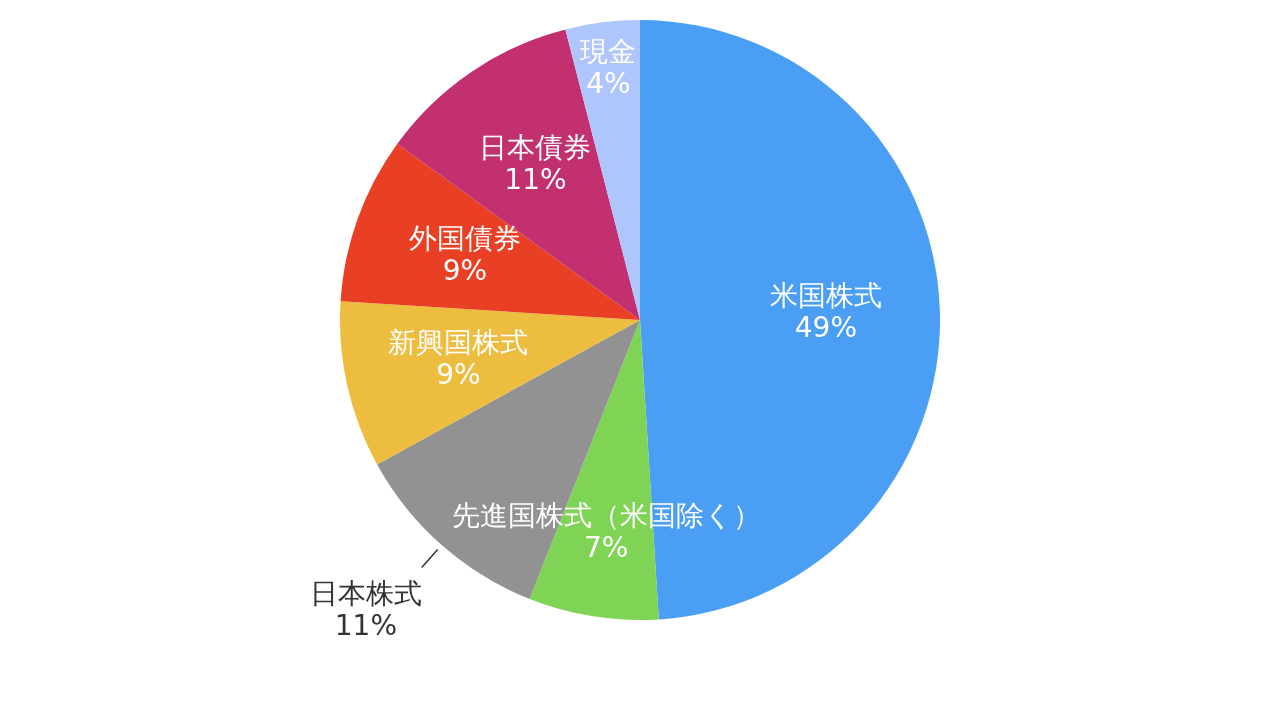 The width and height of the screenshot is (1280, 720). Describe the element at coordinates (606, 547) in the screenshot. I see `data-label: 7%` at that location.